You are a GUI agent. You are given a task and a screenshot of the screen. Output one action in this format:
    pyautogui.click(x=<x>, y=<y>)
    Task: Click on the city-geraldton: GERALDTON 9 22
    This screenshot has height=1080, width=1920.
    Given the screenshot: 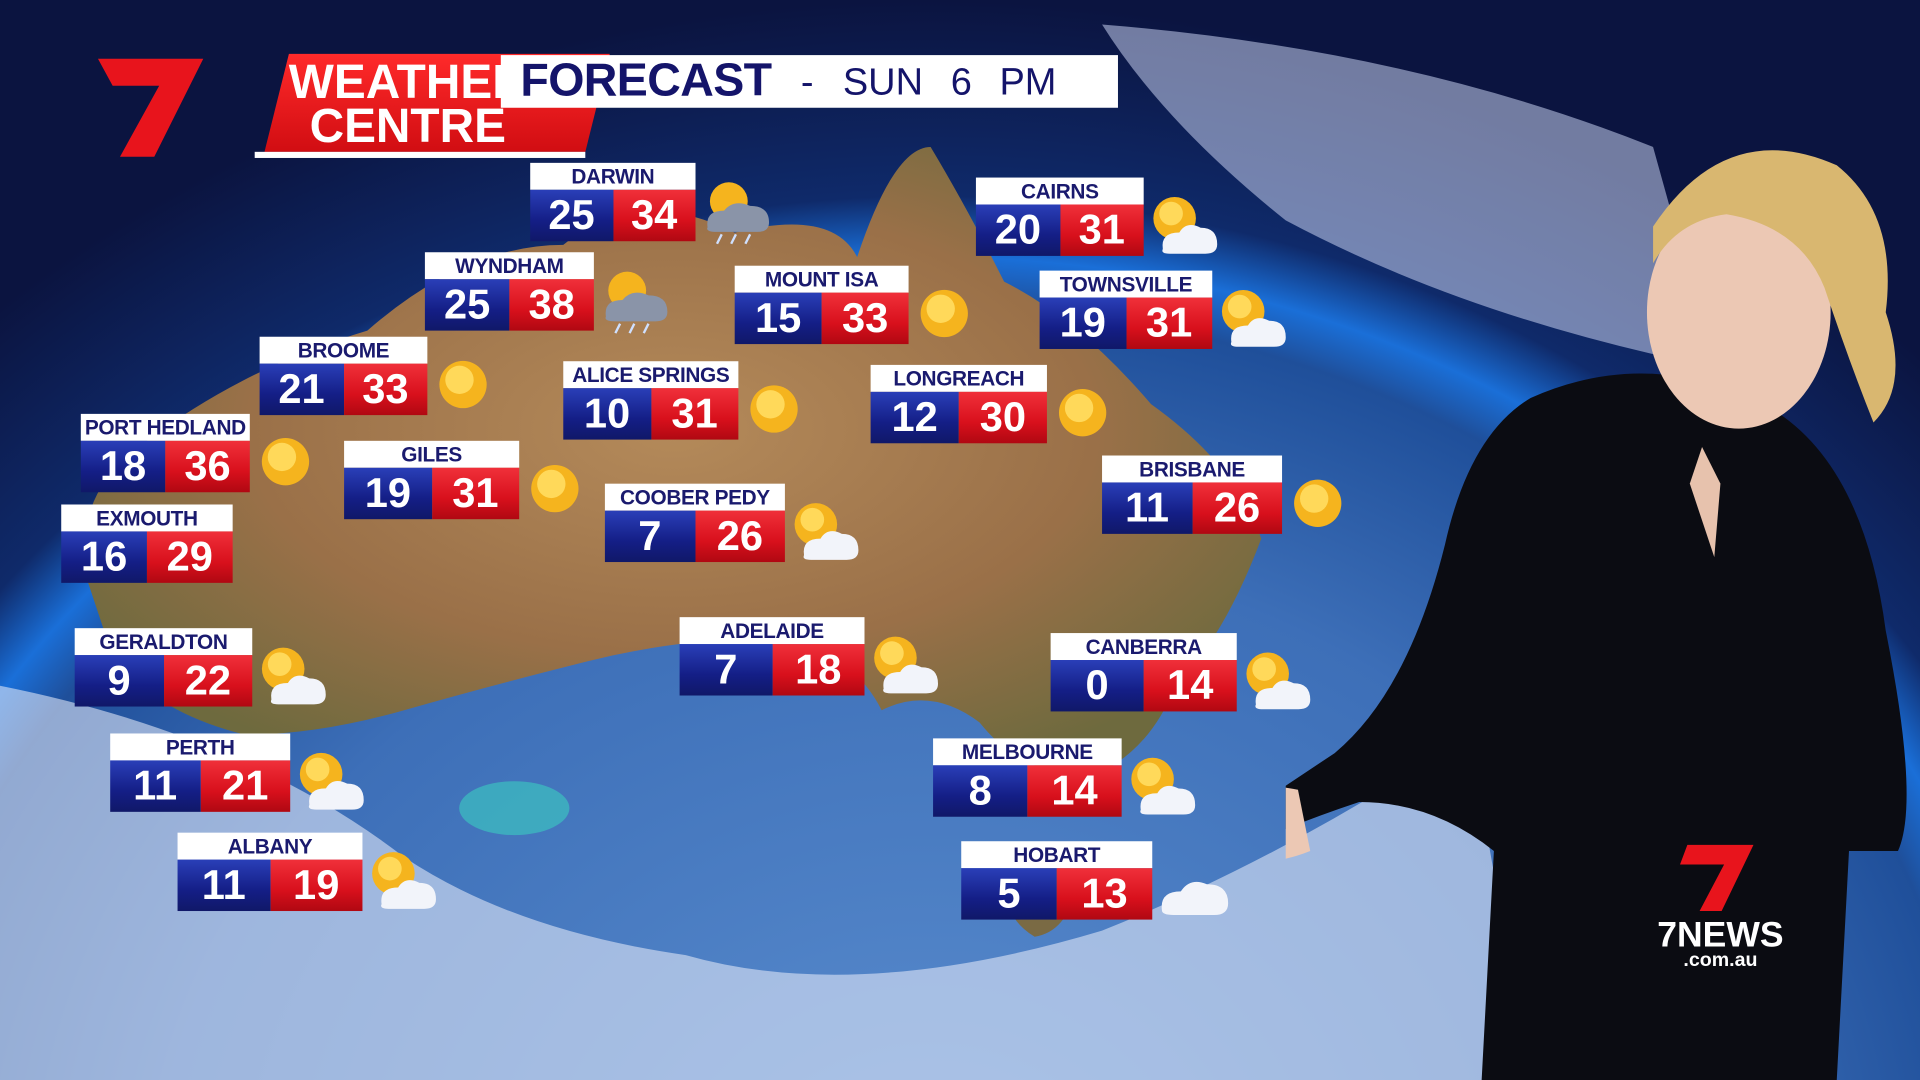 What is the action you would take?
    pyautogui.click(x=163, y=667)
    